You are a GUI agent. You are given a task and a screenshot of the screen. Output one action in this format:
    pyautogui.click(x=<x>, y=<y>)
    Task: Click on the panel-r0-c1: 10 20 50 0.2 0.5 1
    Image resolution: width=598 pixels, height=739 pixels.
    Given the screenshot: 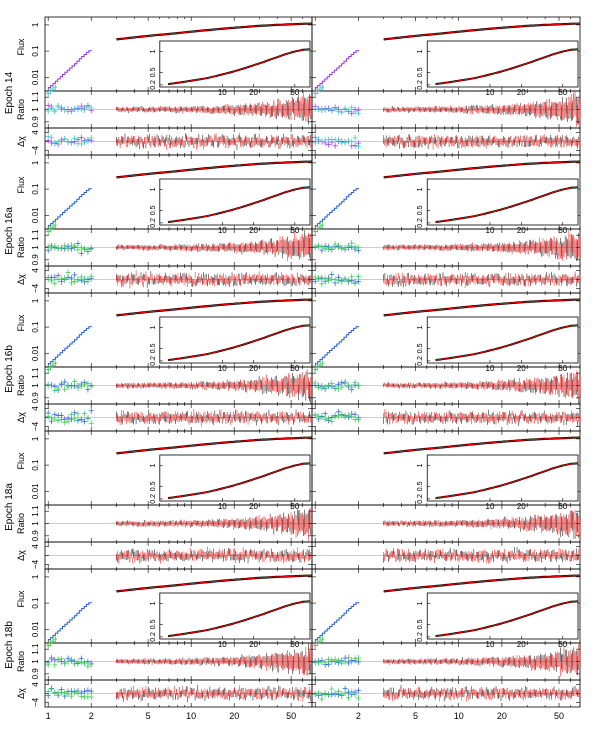 What is the action you would take?
    pyautogui.click(x=446, y=86)
    